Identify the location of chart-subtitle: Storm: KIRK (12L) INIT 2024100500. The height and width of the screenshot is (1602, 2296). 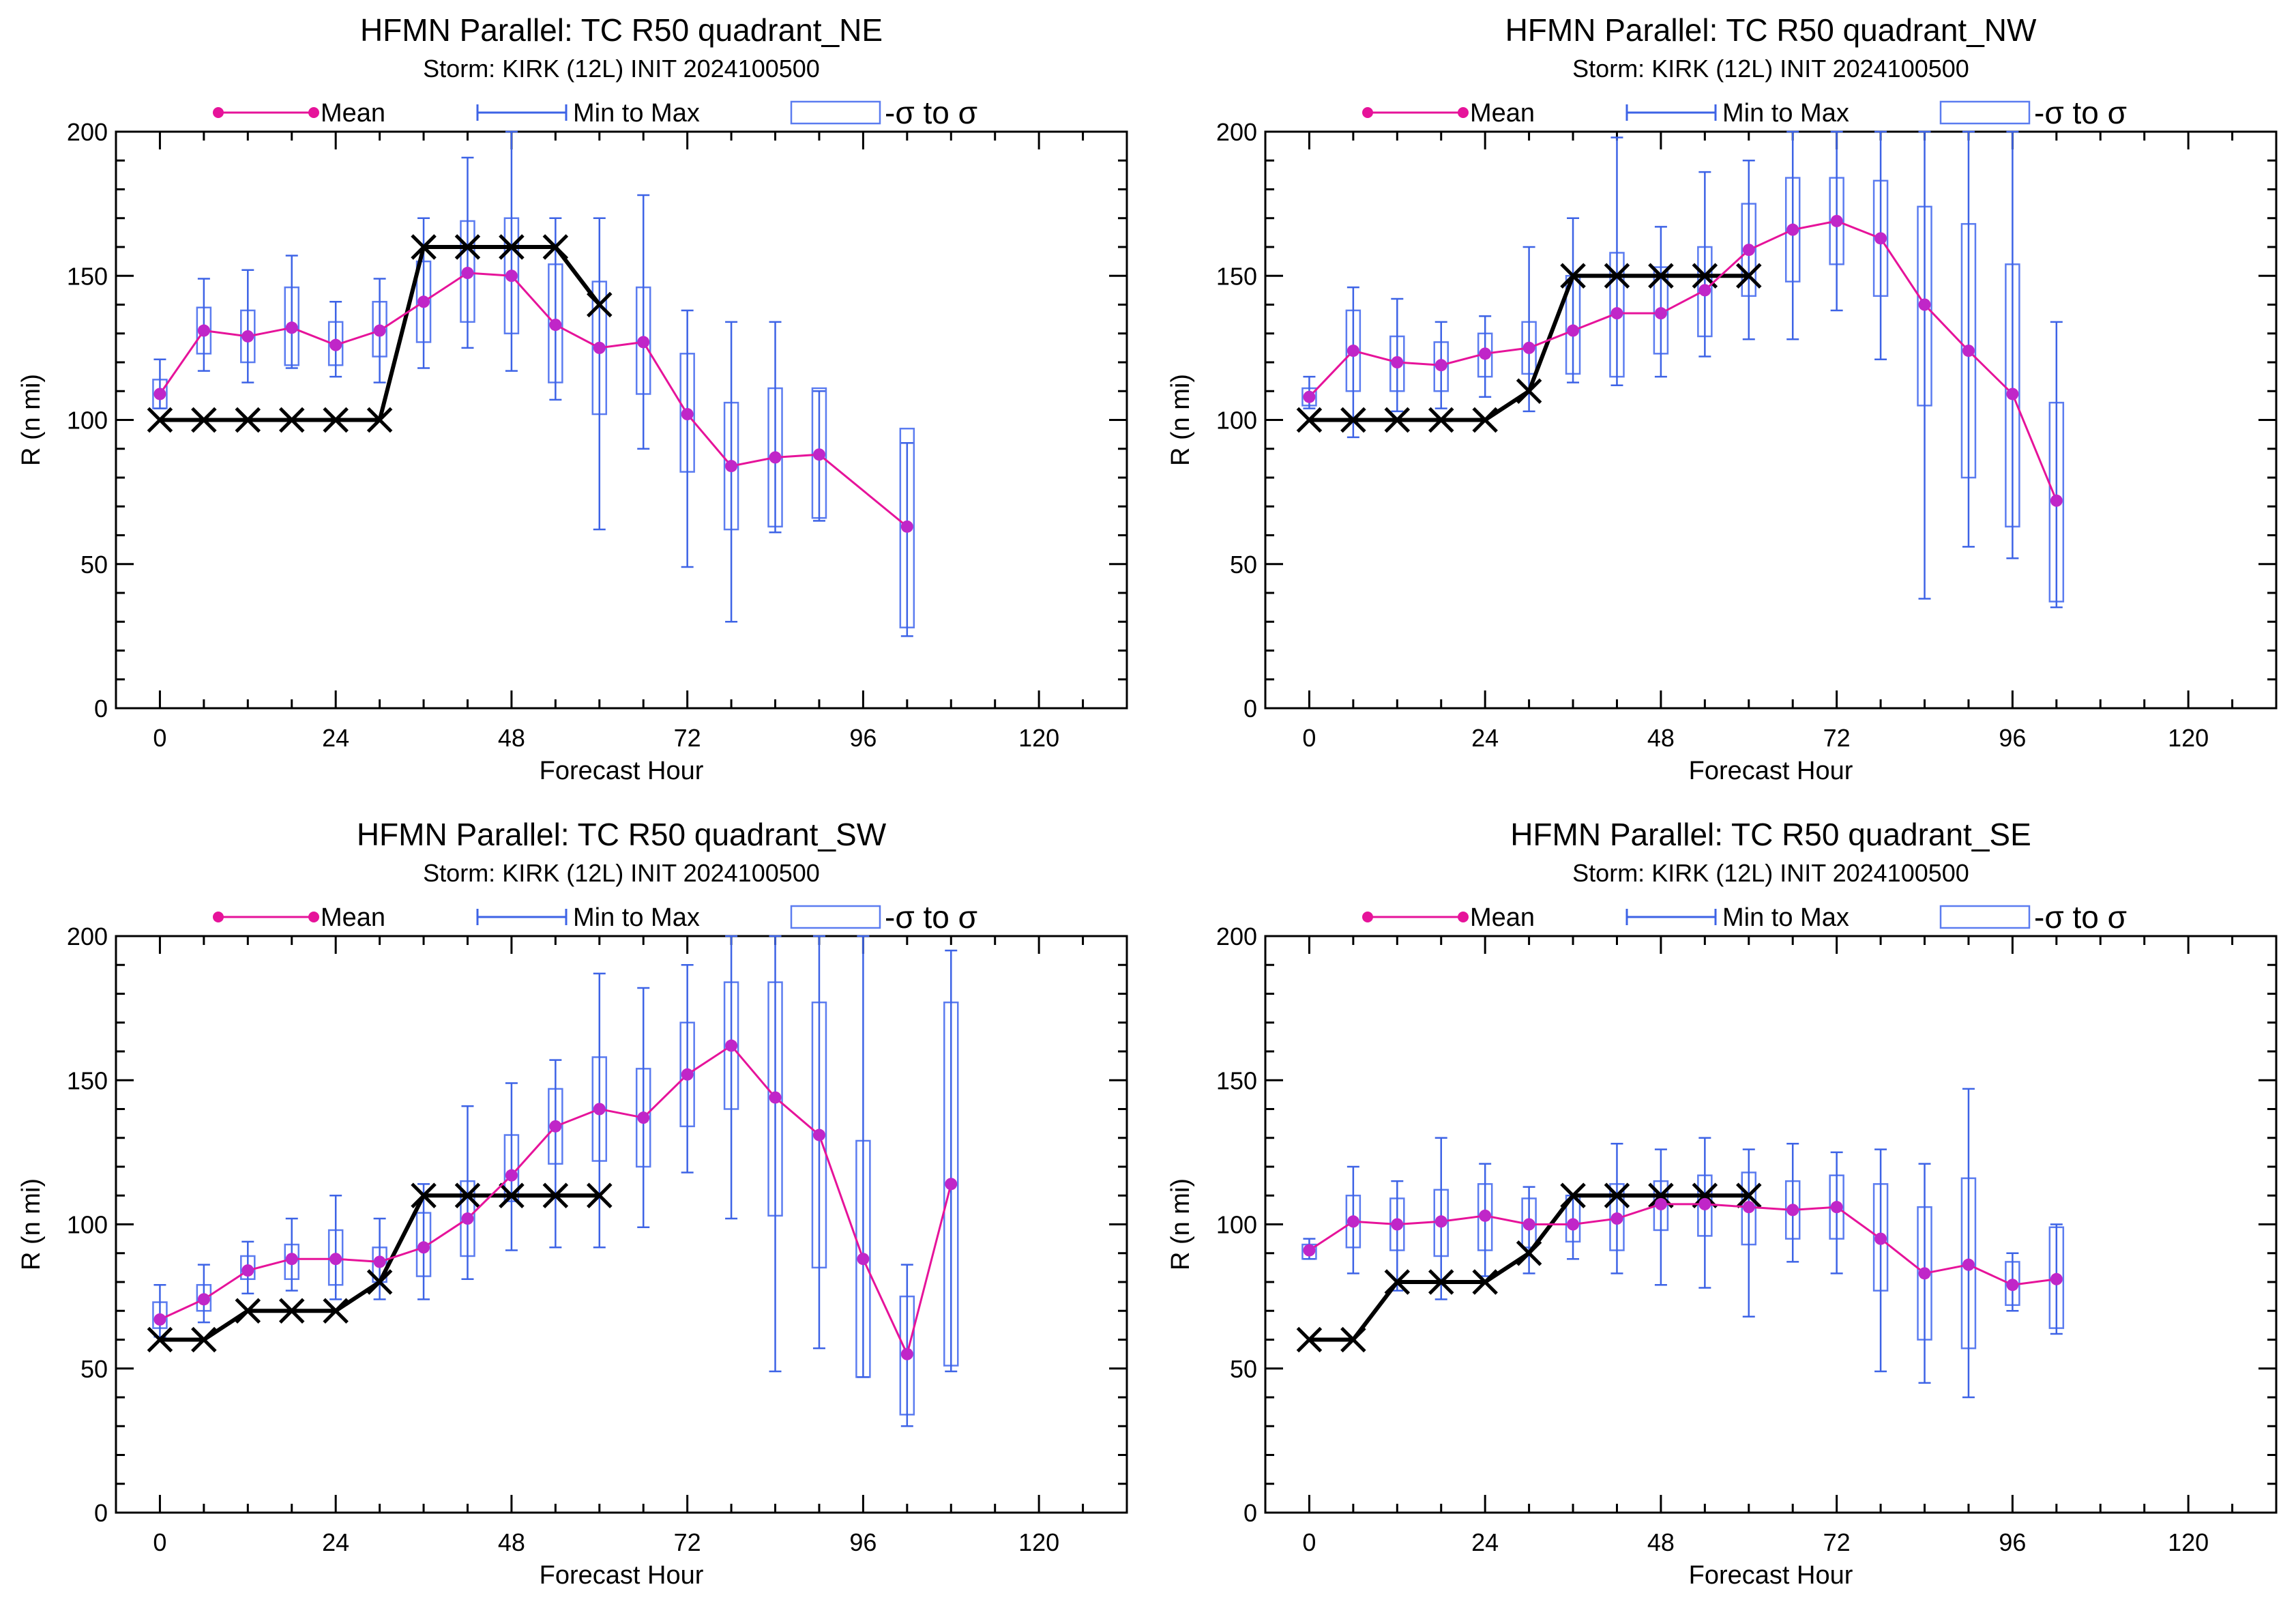
(1771, 69).